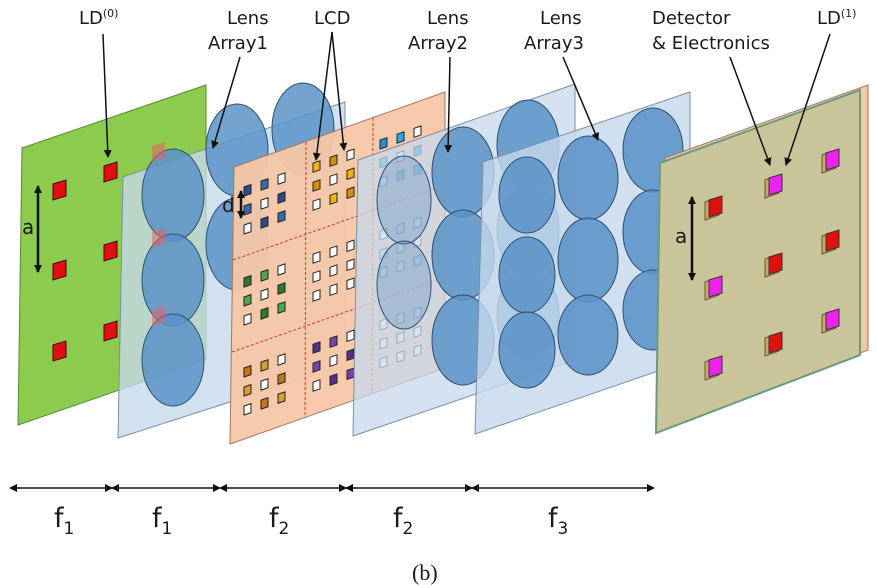  I want to click on lcd-pitch-label: d, so click(228, 205).